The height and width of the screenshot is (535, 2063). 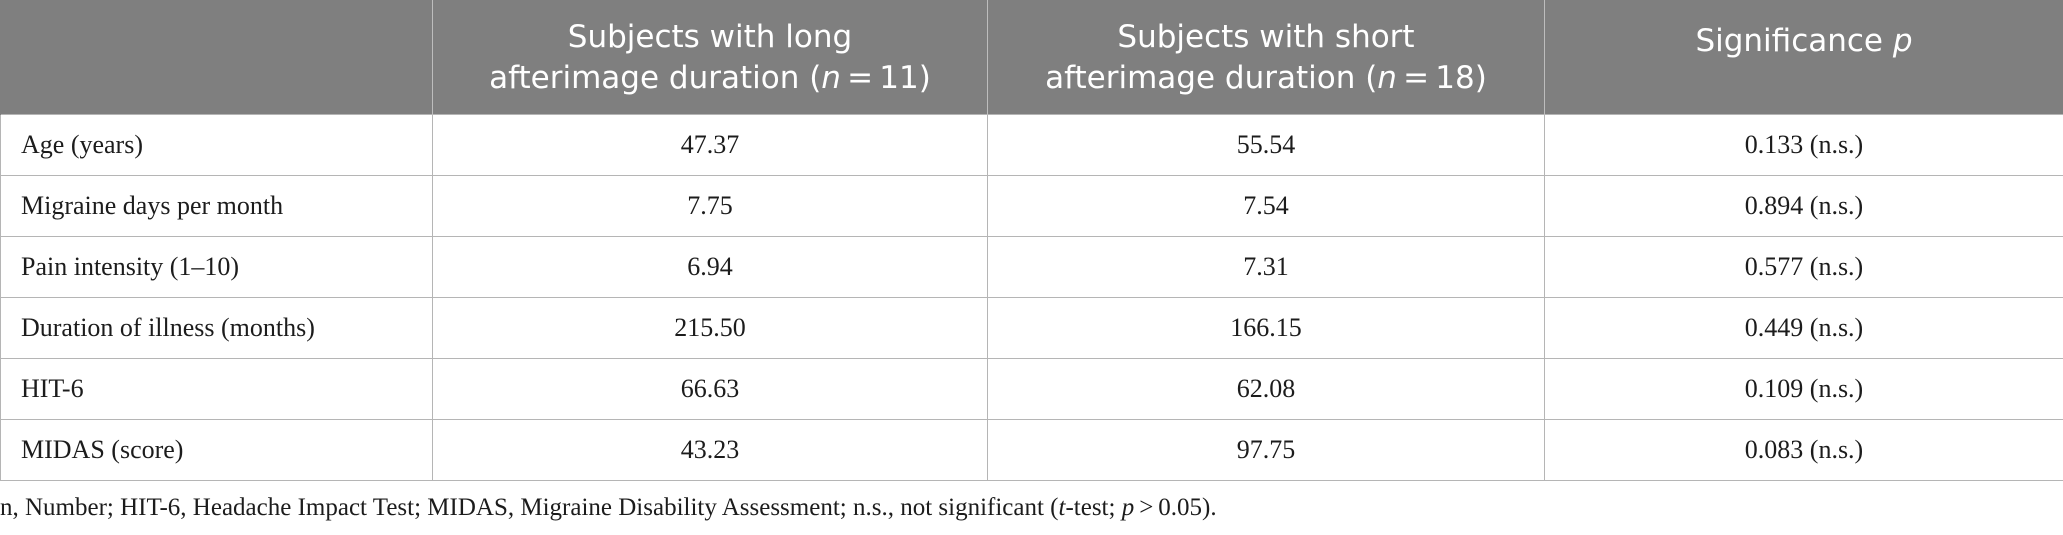 I want to click on footnote-p: p, so click(x=1128, y=507).